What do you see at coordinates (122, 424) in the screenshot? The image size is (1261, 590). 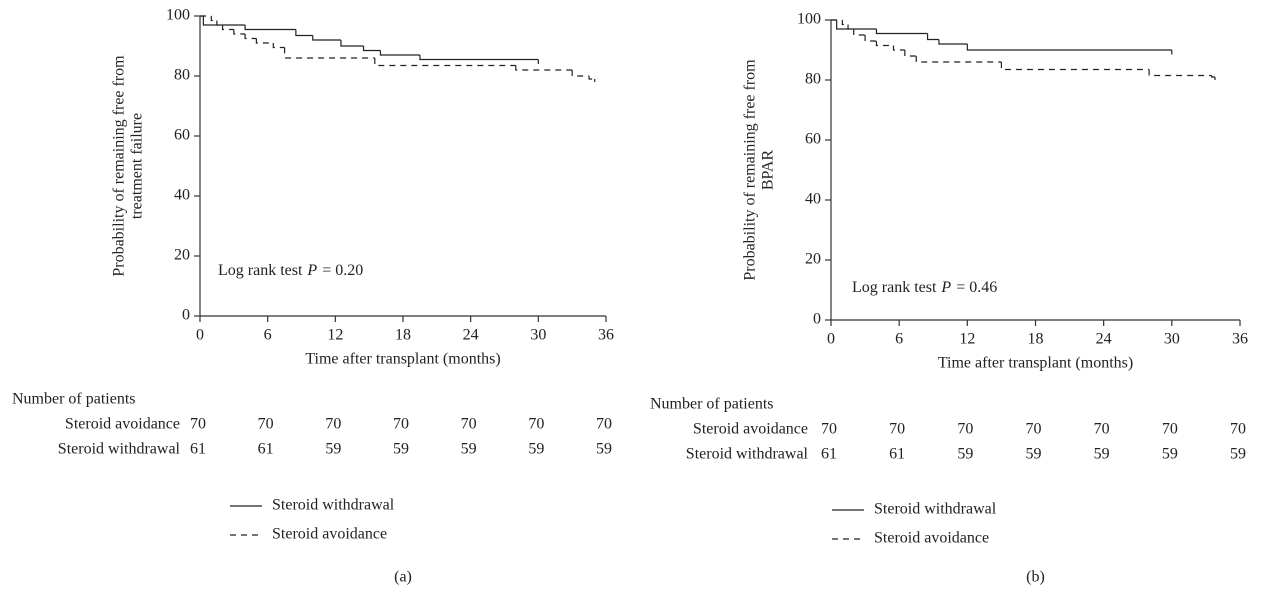 I see `risk-row-label: Steroid avoidance` at bounding box center [122, 424].